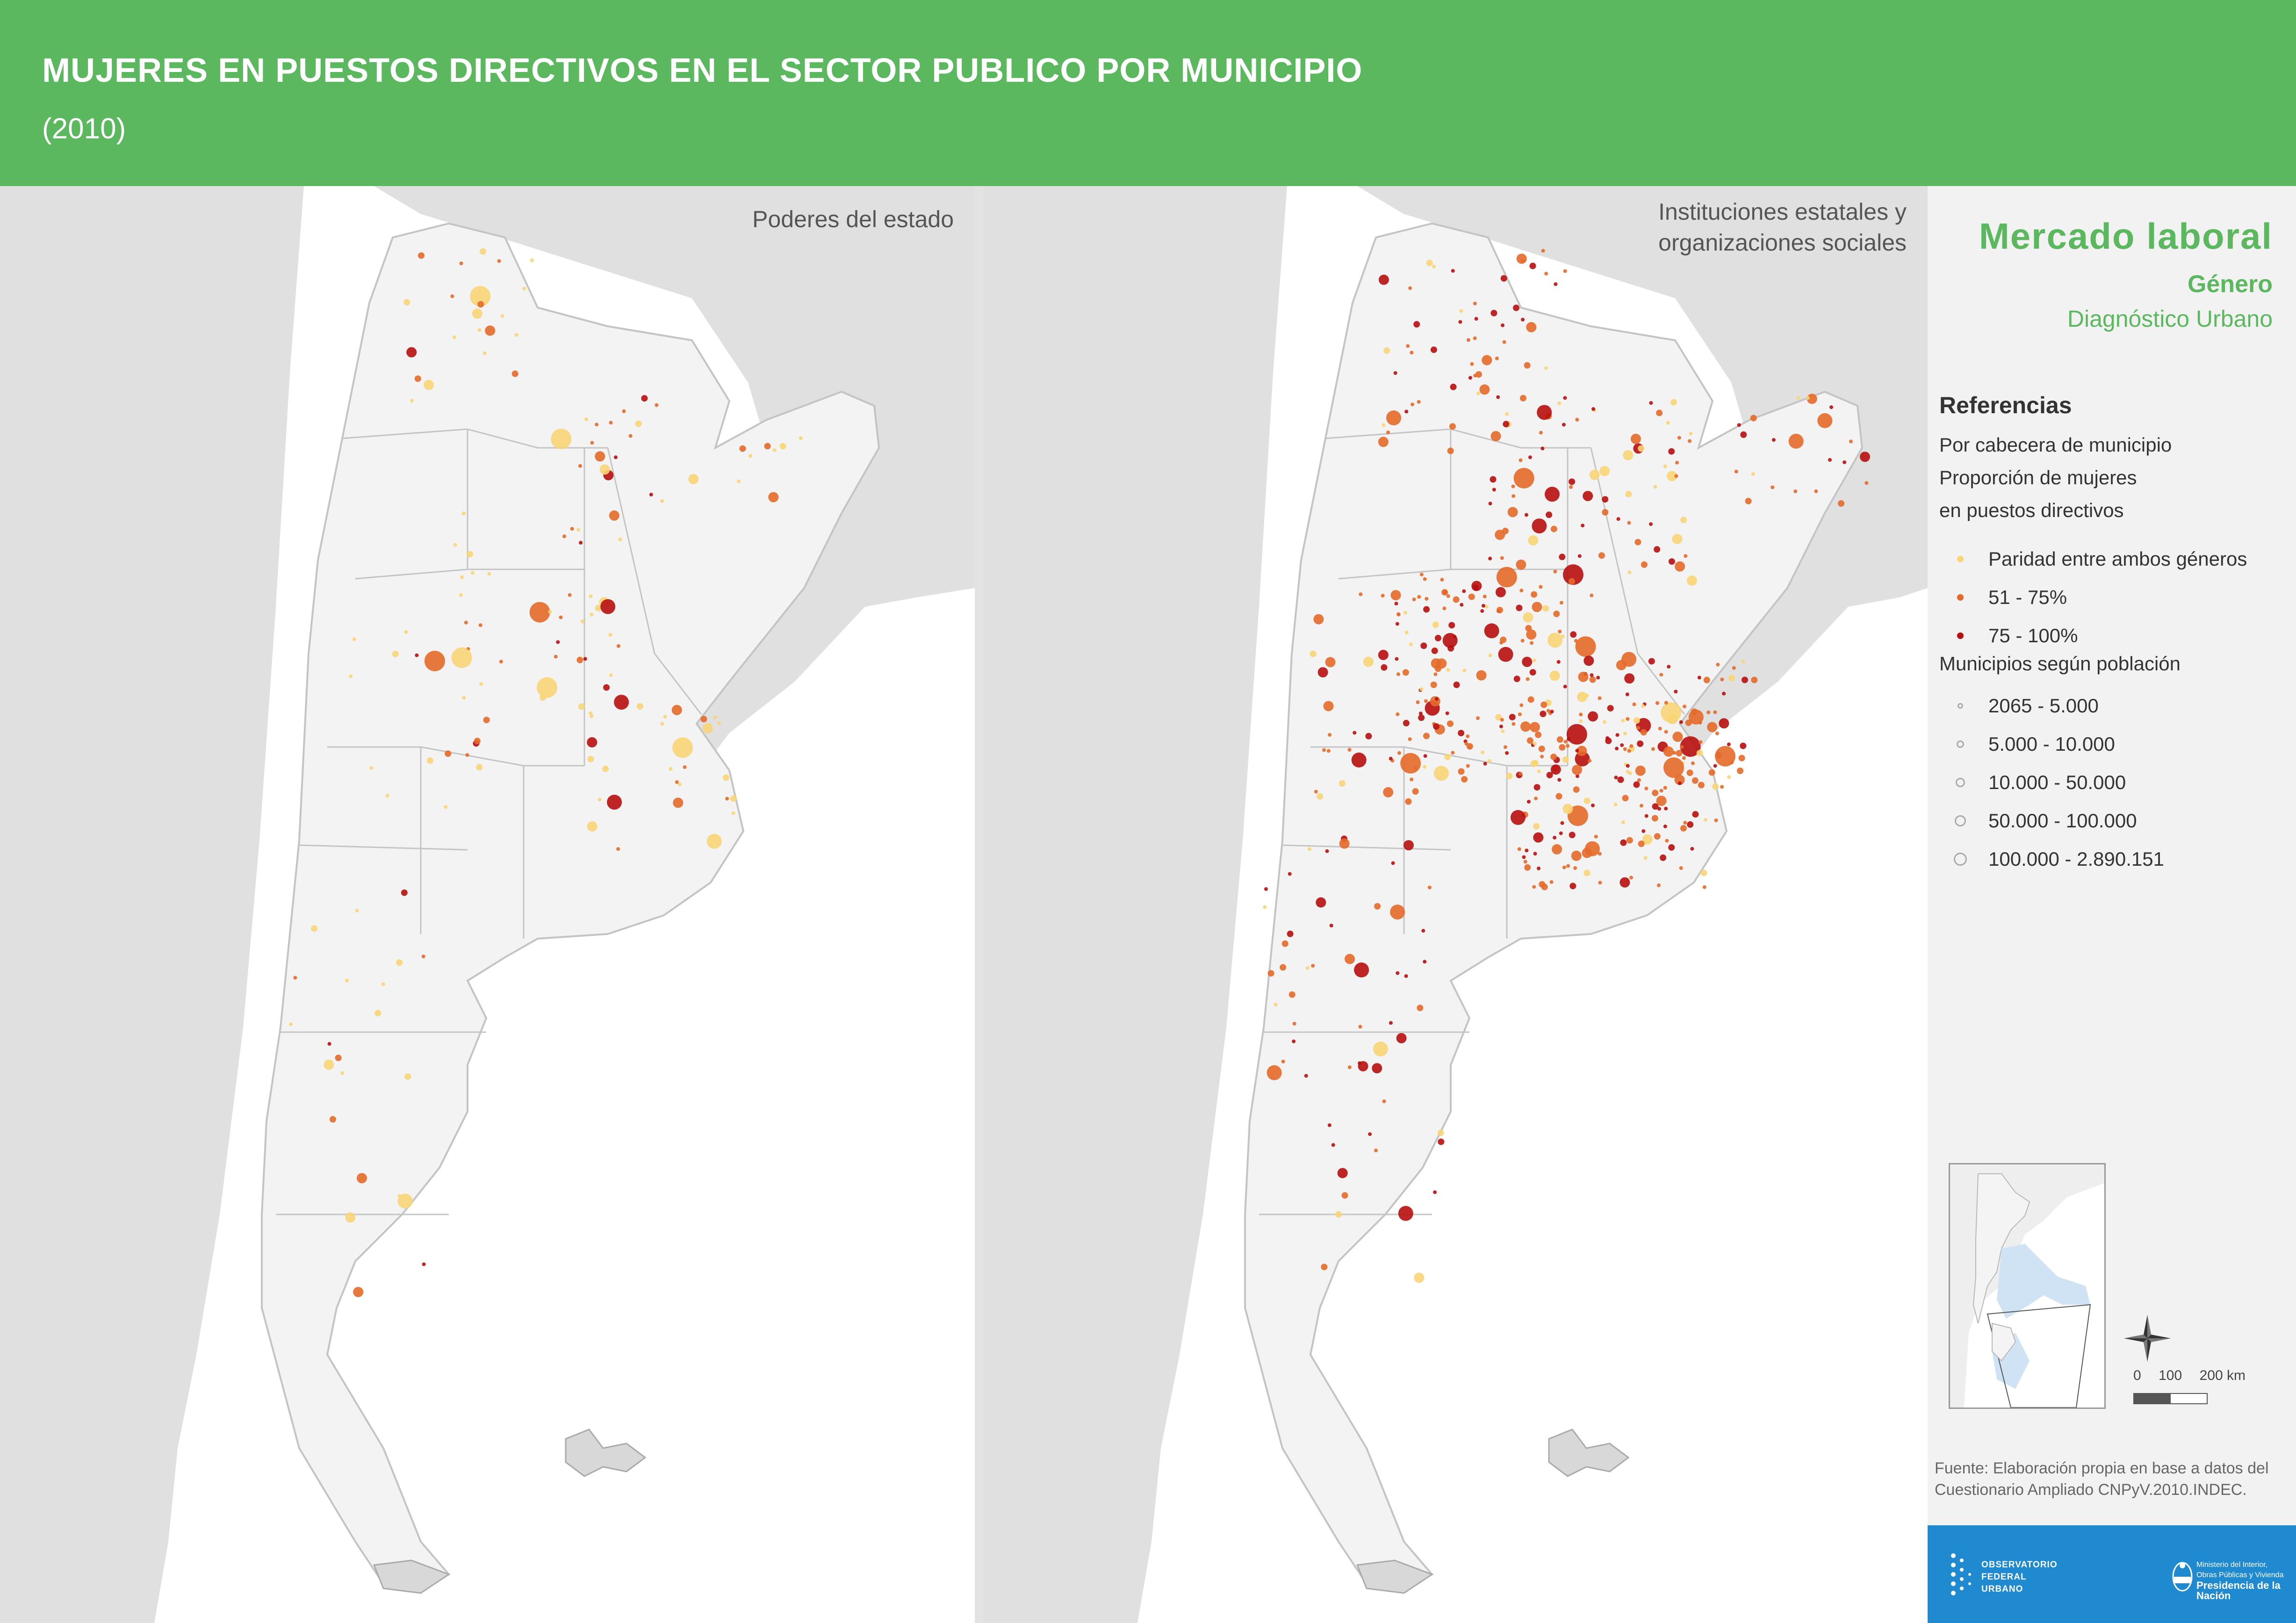  I want to click on source-line-2: Cuestionario Ampliado CNPyV.2010.INDEC., so click(2091, 1490).